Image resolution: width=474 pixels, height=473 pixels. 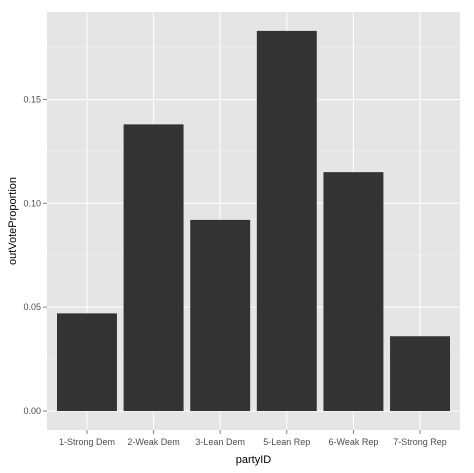 What do you see at coordinates (286, 442) in the screenshot?
I see `x-tick-label: 5-Lean Rep` at bounding box center [286, 442].